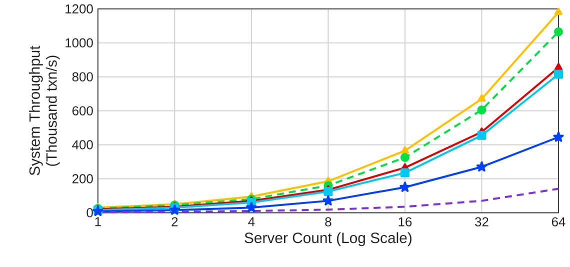  What do you see at coordinates (98, 221) in the screenshot?
I see `x-tick-label: 1` at bounding box center [98, 221].